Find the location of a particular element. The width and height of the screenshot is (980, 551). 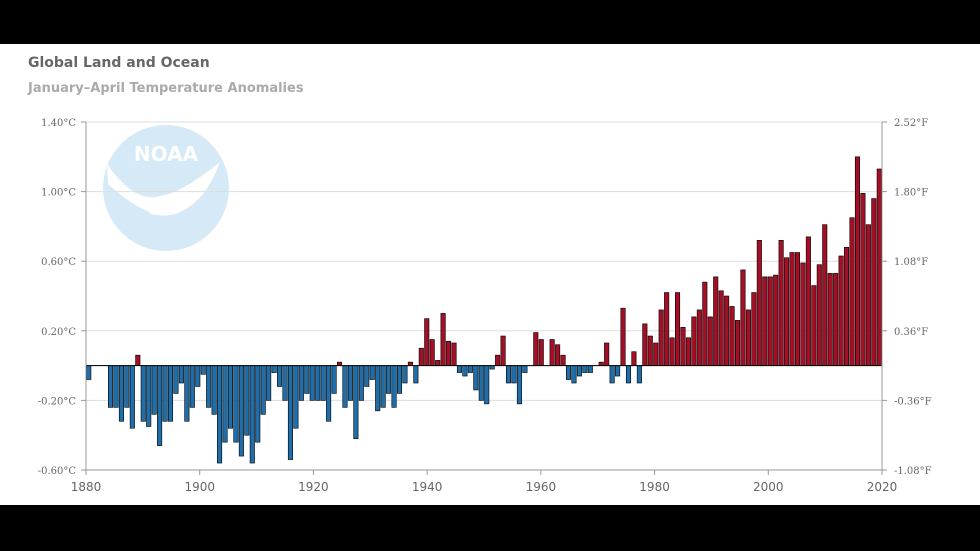

y-tick-label-left: -0.60°C is located at coordinates (57, 471).